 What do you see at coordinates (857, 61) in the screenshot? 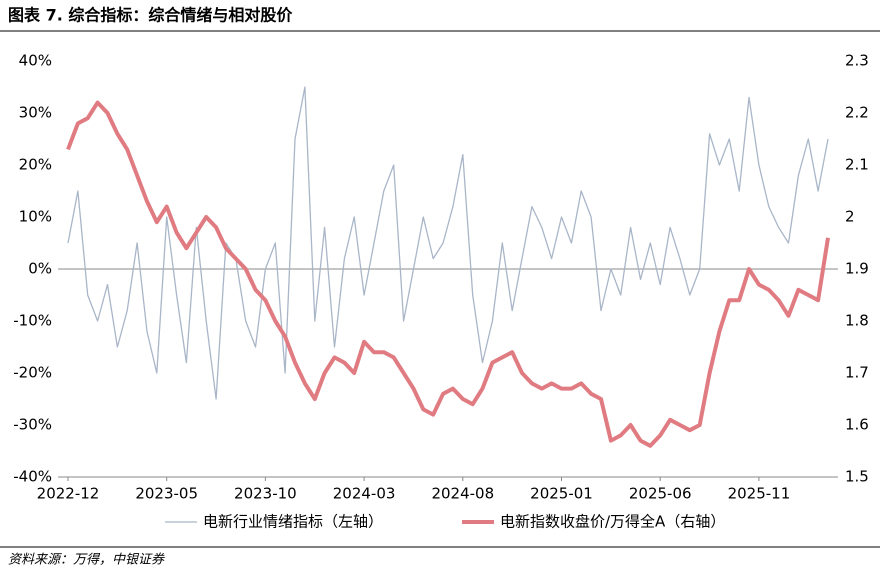
I see `y2-tick-label: 2.3` at bounding box center [857, 61].